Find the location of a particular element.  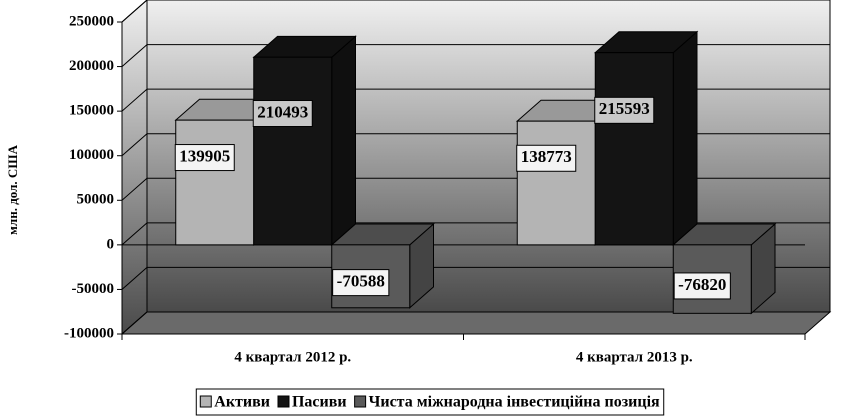

data-label-group: 210493 is located at coordinates (282, 114).